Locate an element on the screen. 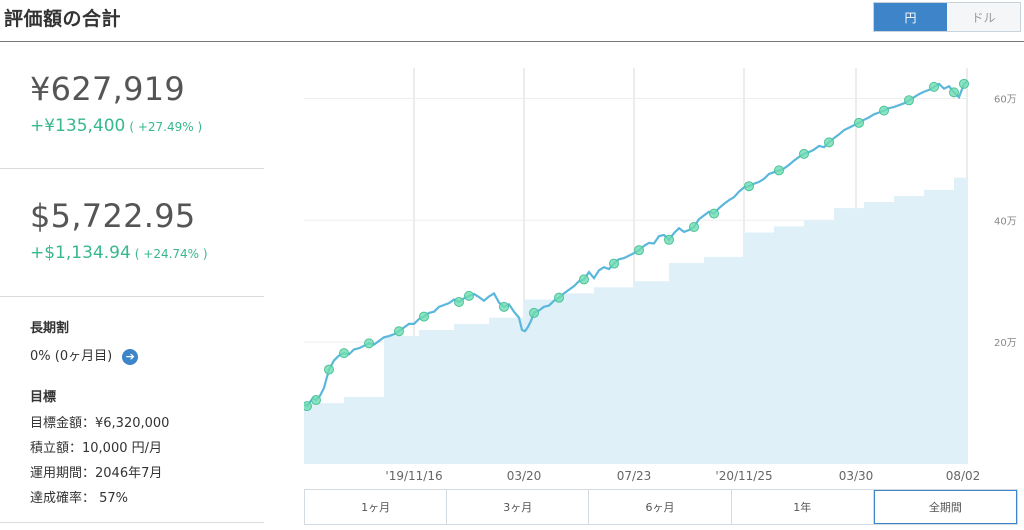  long-term-value: 0% (0ヶ月目) is located at coordinates (71, 356).